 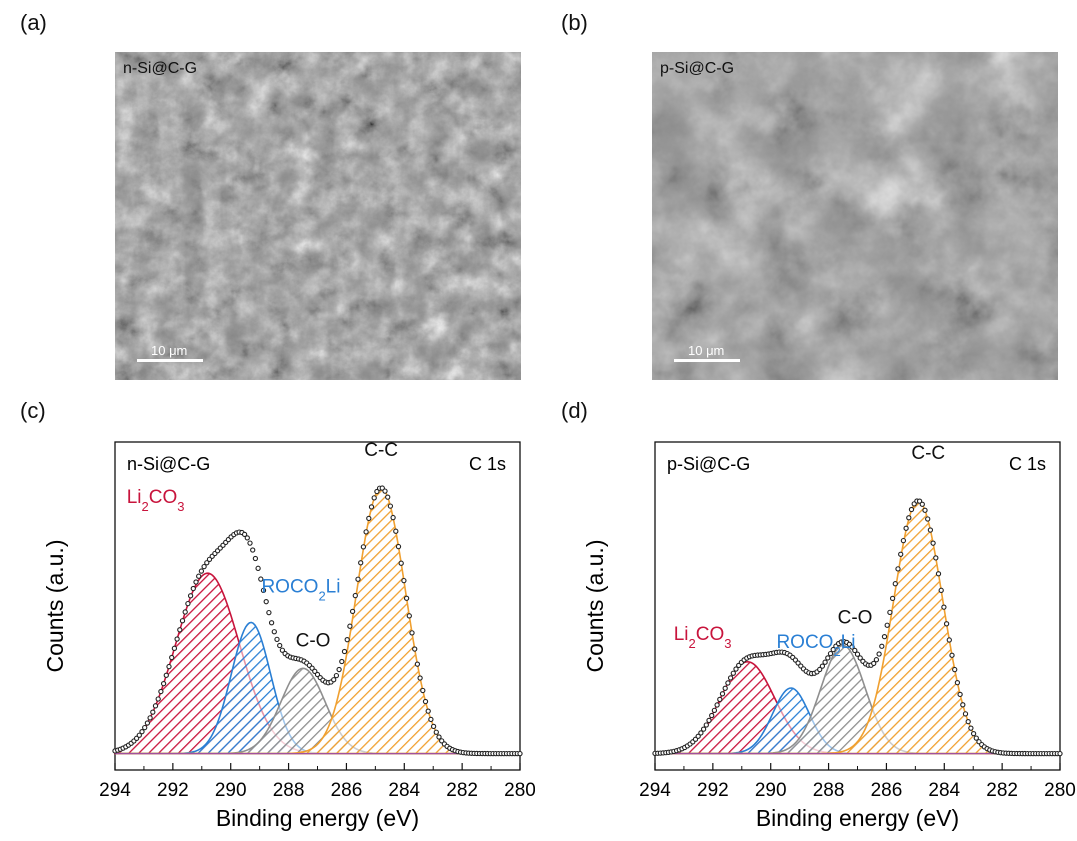 I want to click on x-tick-label: 286, so click(x=887, y=790).